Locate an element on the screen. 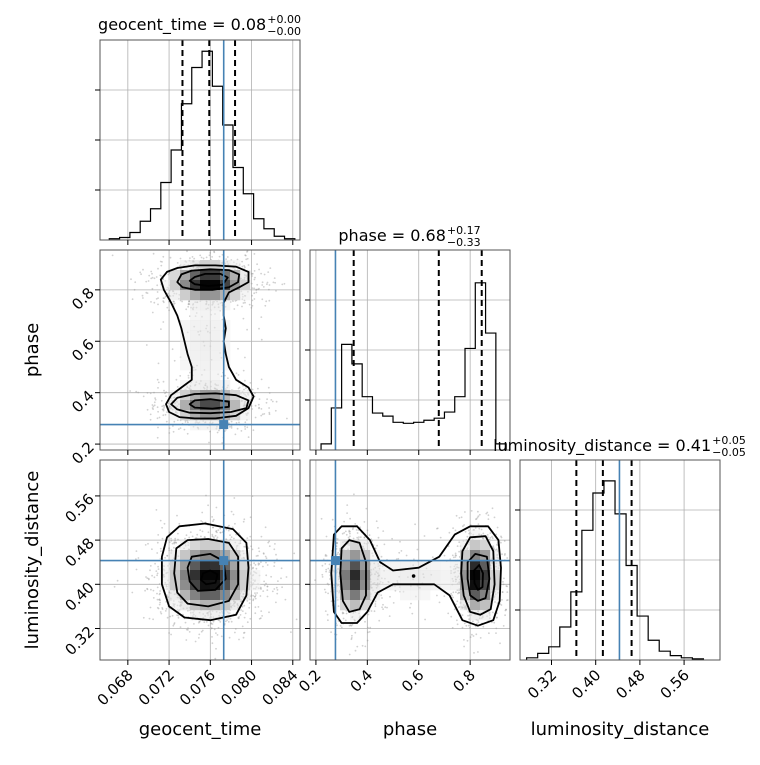 The width and height of the screenshot is (760, 765). histogram-step is located at coordinates (413, 366).